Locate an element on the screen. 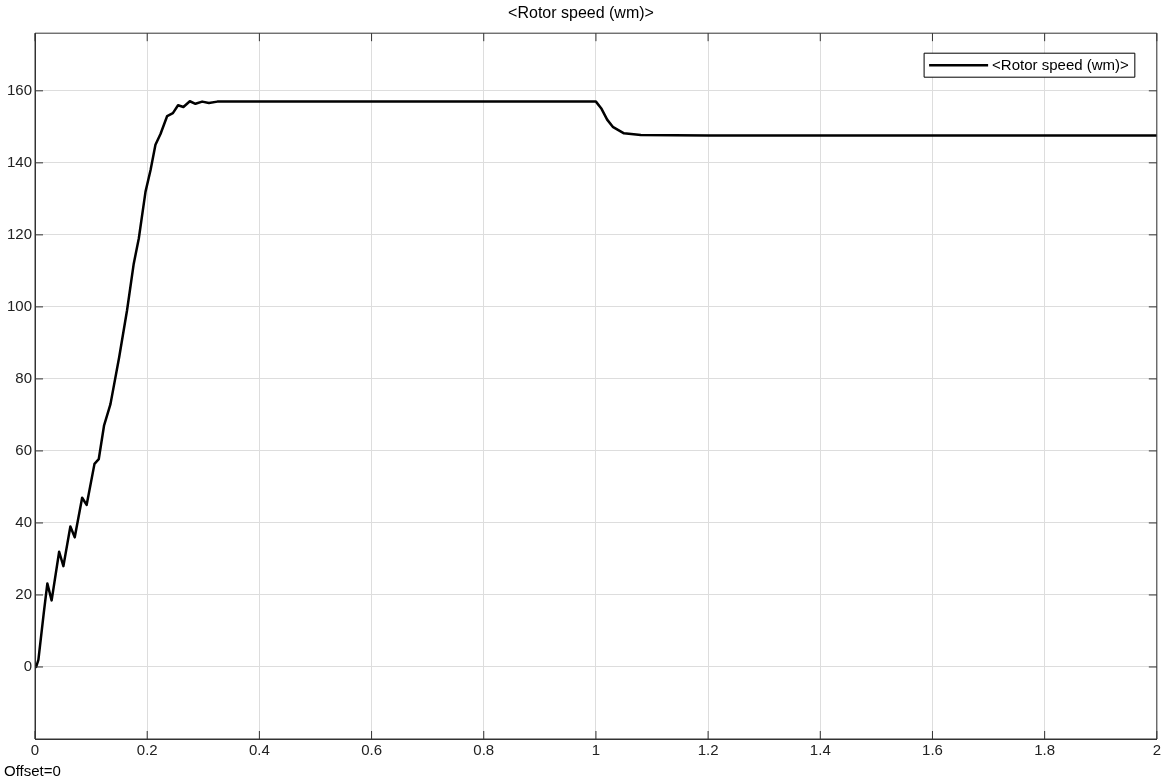 This screenshot has height=783, width=1164. y-tick-label: 20 is located at coordinates (24, 594).